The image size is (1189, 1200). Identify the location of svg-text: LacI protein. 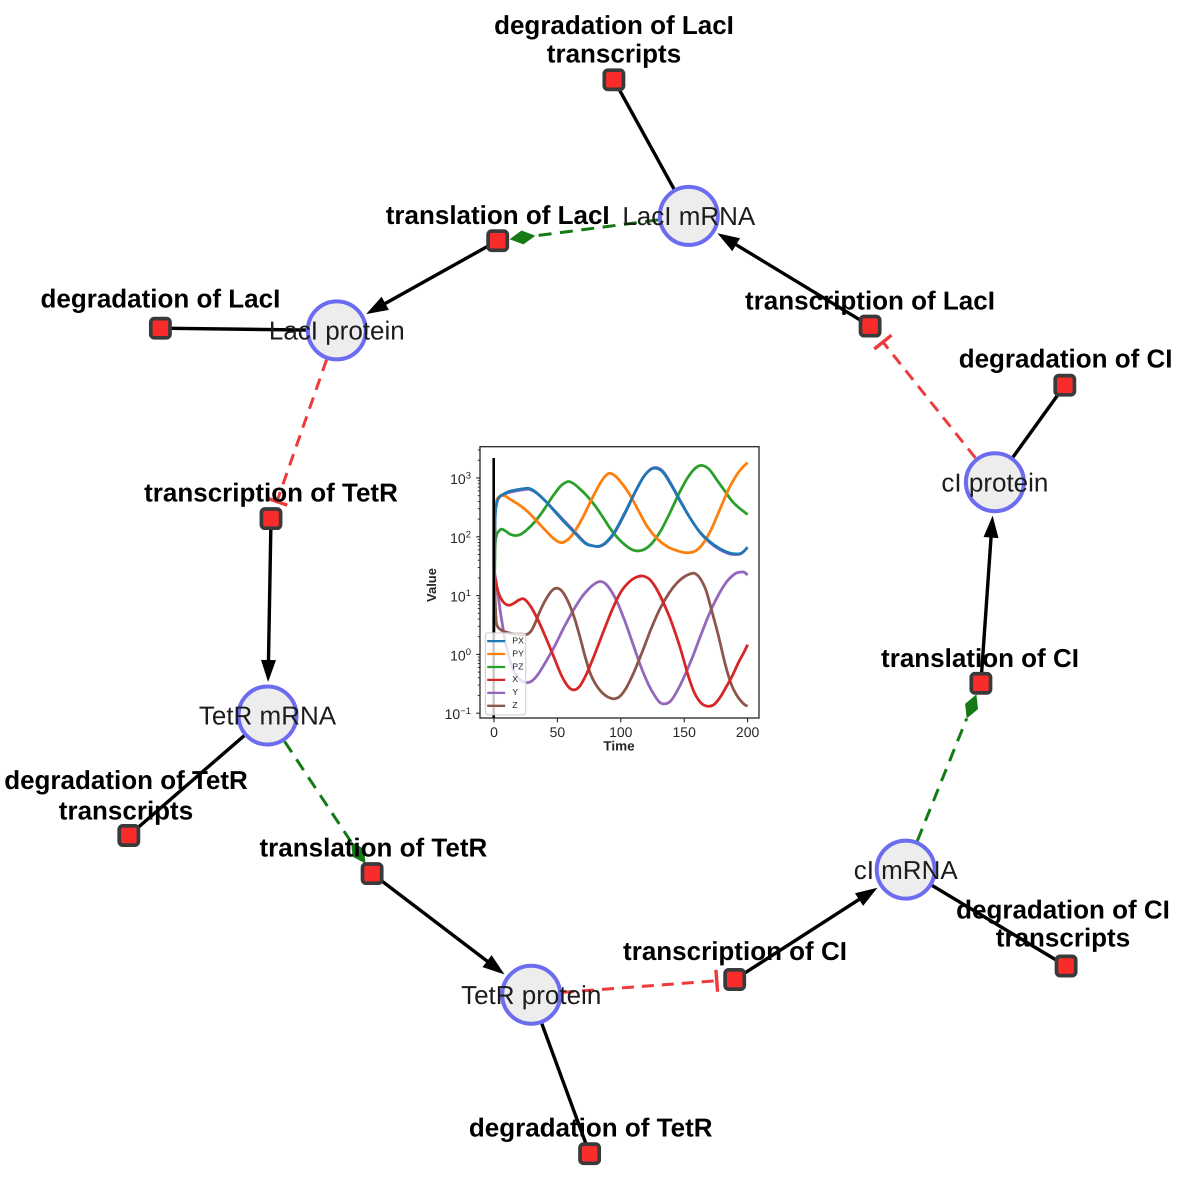
(337, 331).